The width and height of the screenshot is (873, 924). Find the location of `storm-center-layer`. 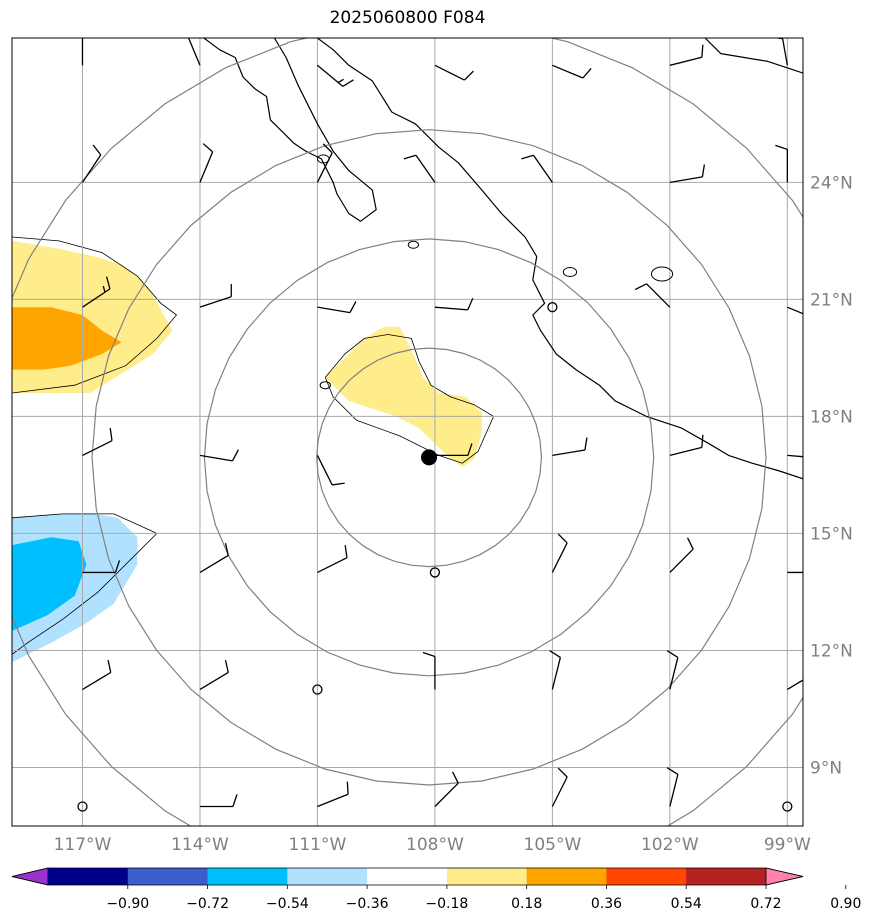

storm-center-layer is located at coordinates (429, 457).